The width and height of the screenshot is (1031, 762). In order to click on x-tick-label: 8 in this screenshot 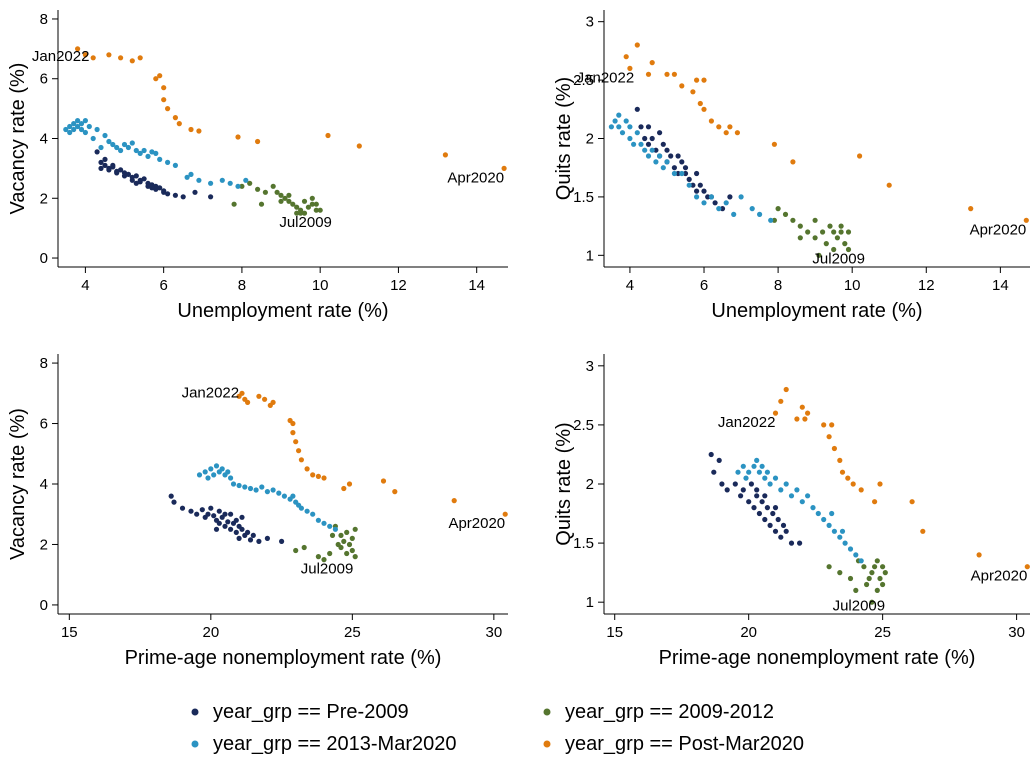, I will do `click(242, 285)`.